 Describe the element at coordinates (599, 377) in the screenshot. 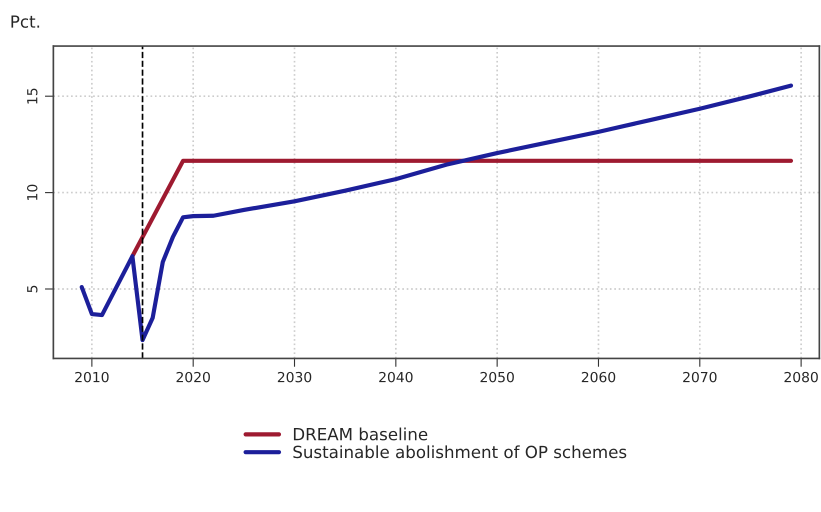

I see `x-tick-label: 2060` at that location.